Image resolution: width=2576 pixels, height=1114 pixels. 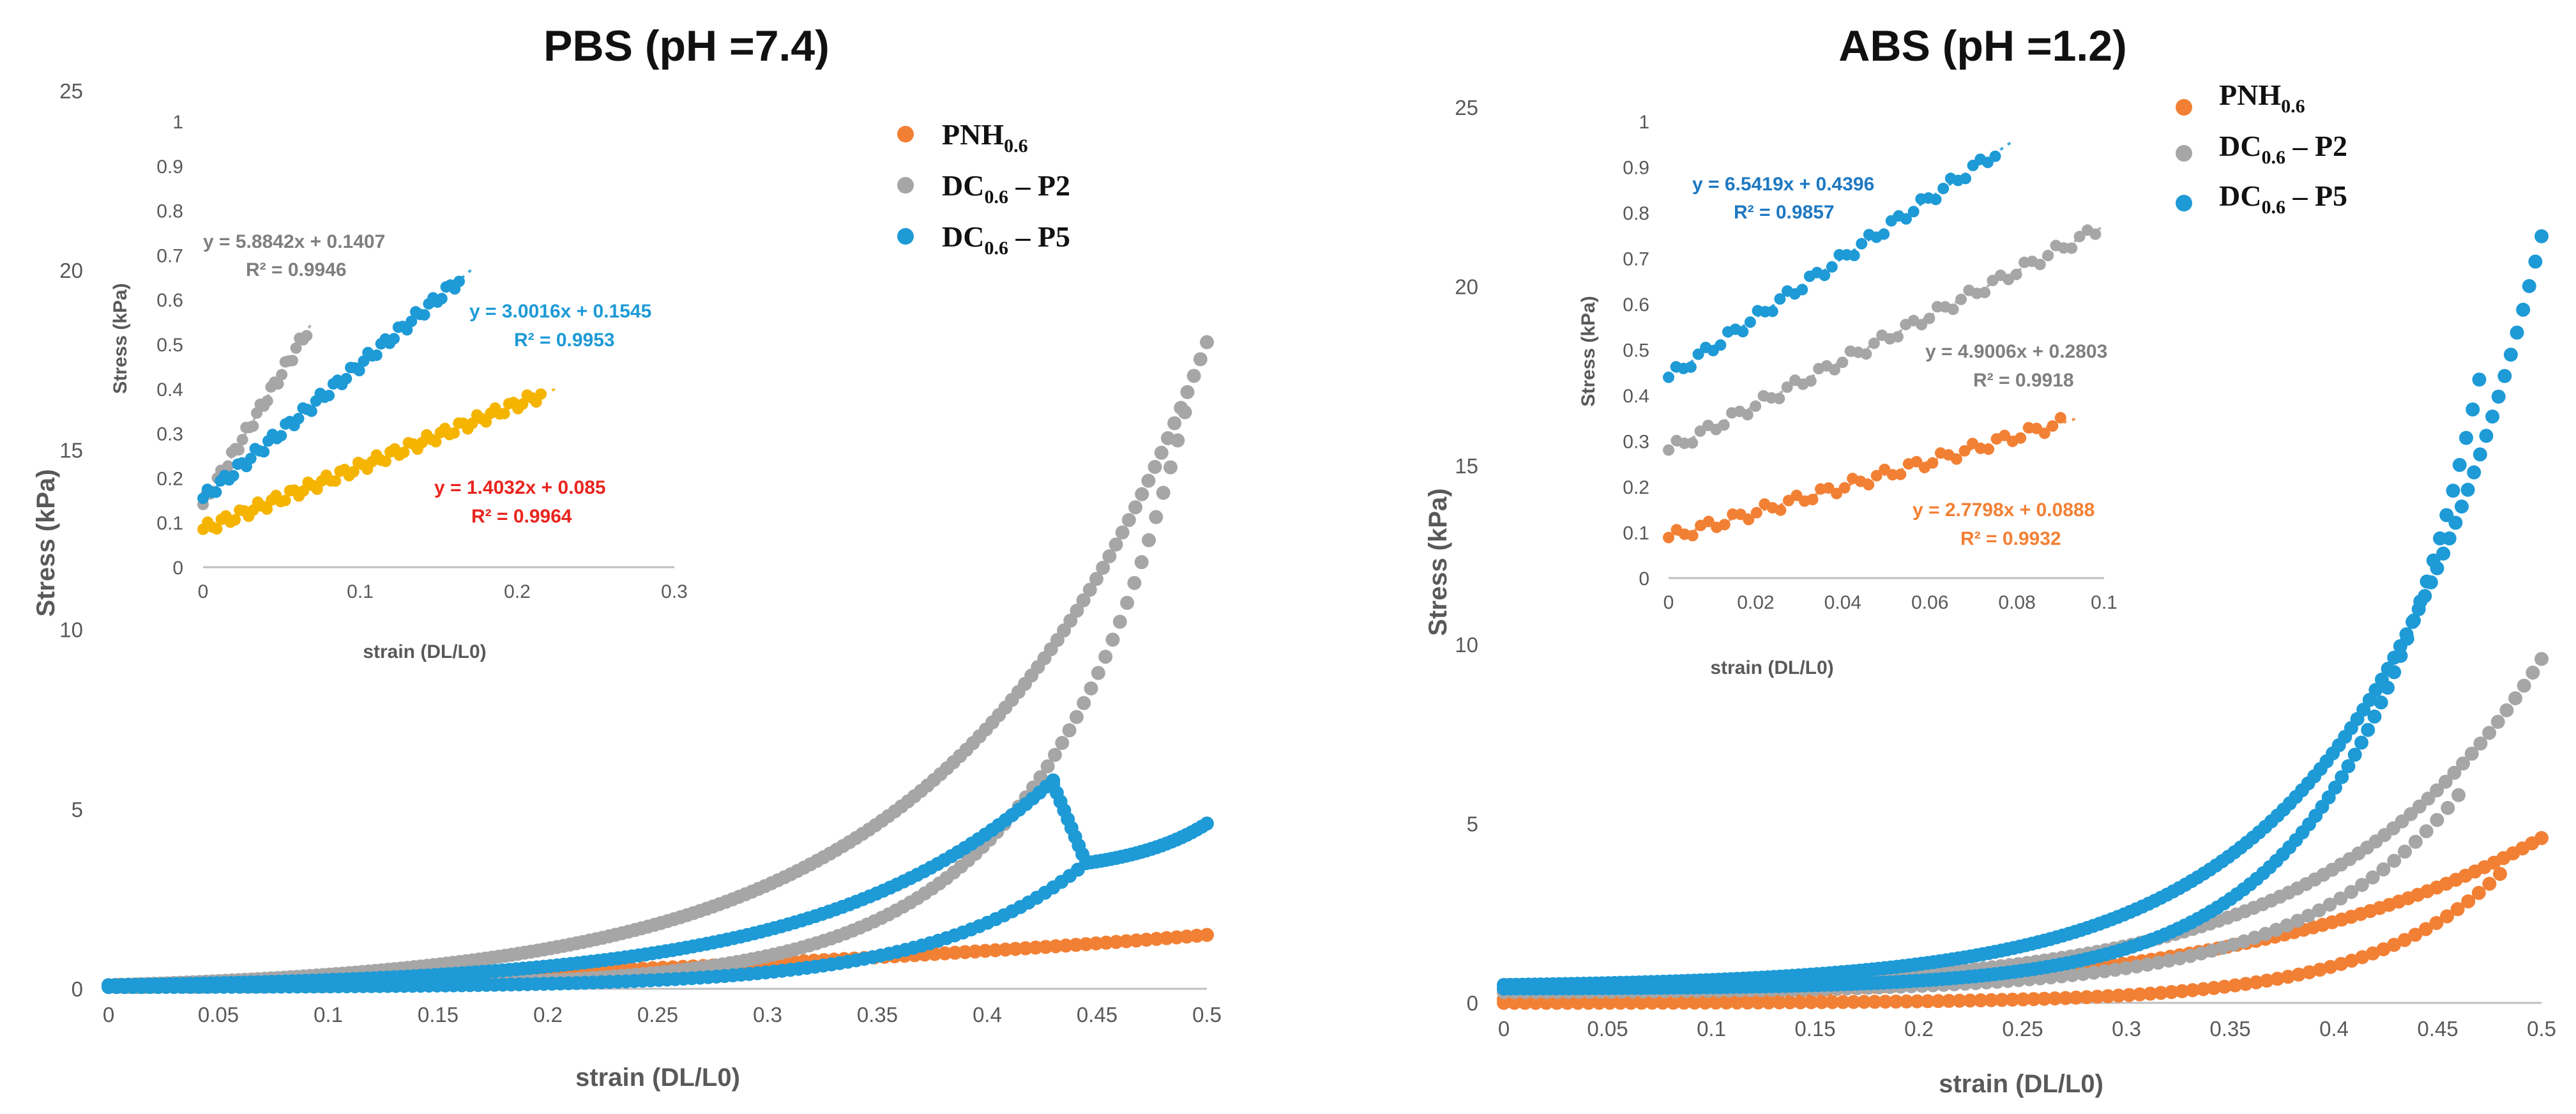 What do you see at coordinates (2016, 351) in the screenshot?
I see `abs-inset-eq-p2: y = 4.9006x + 0.2803` at bounding box center [2016, 351].